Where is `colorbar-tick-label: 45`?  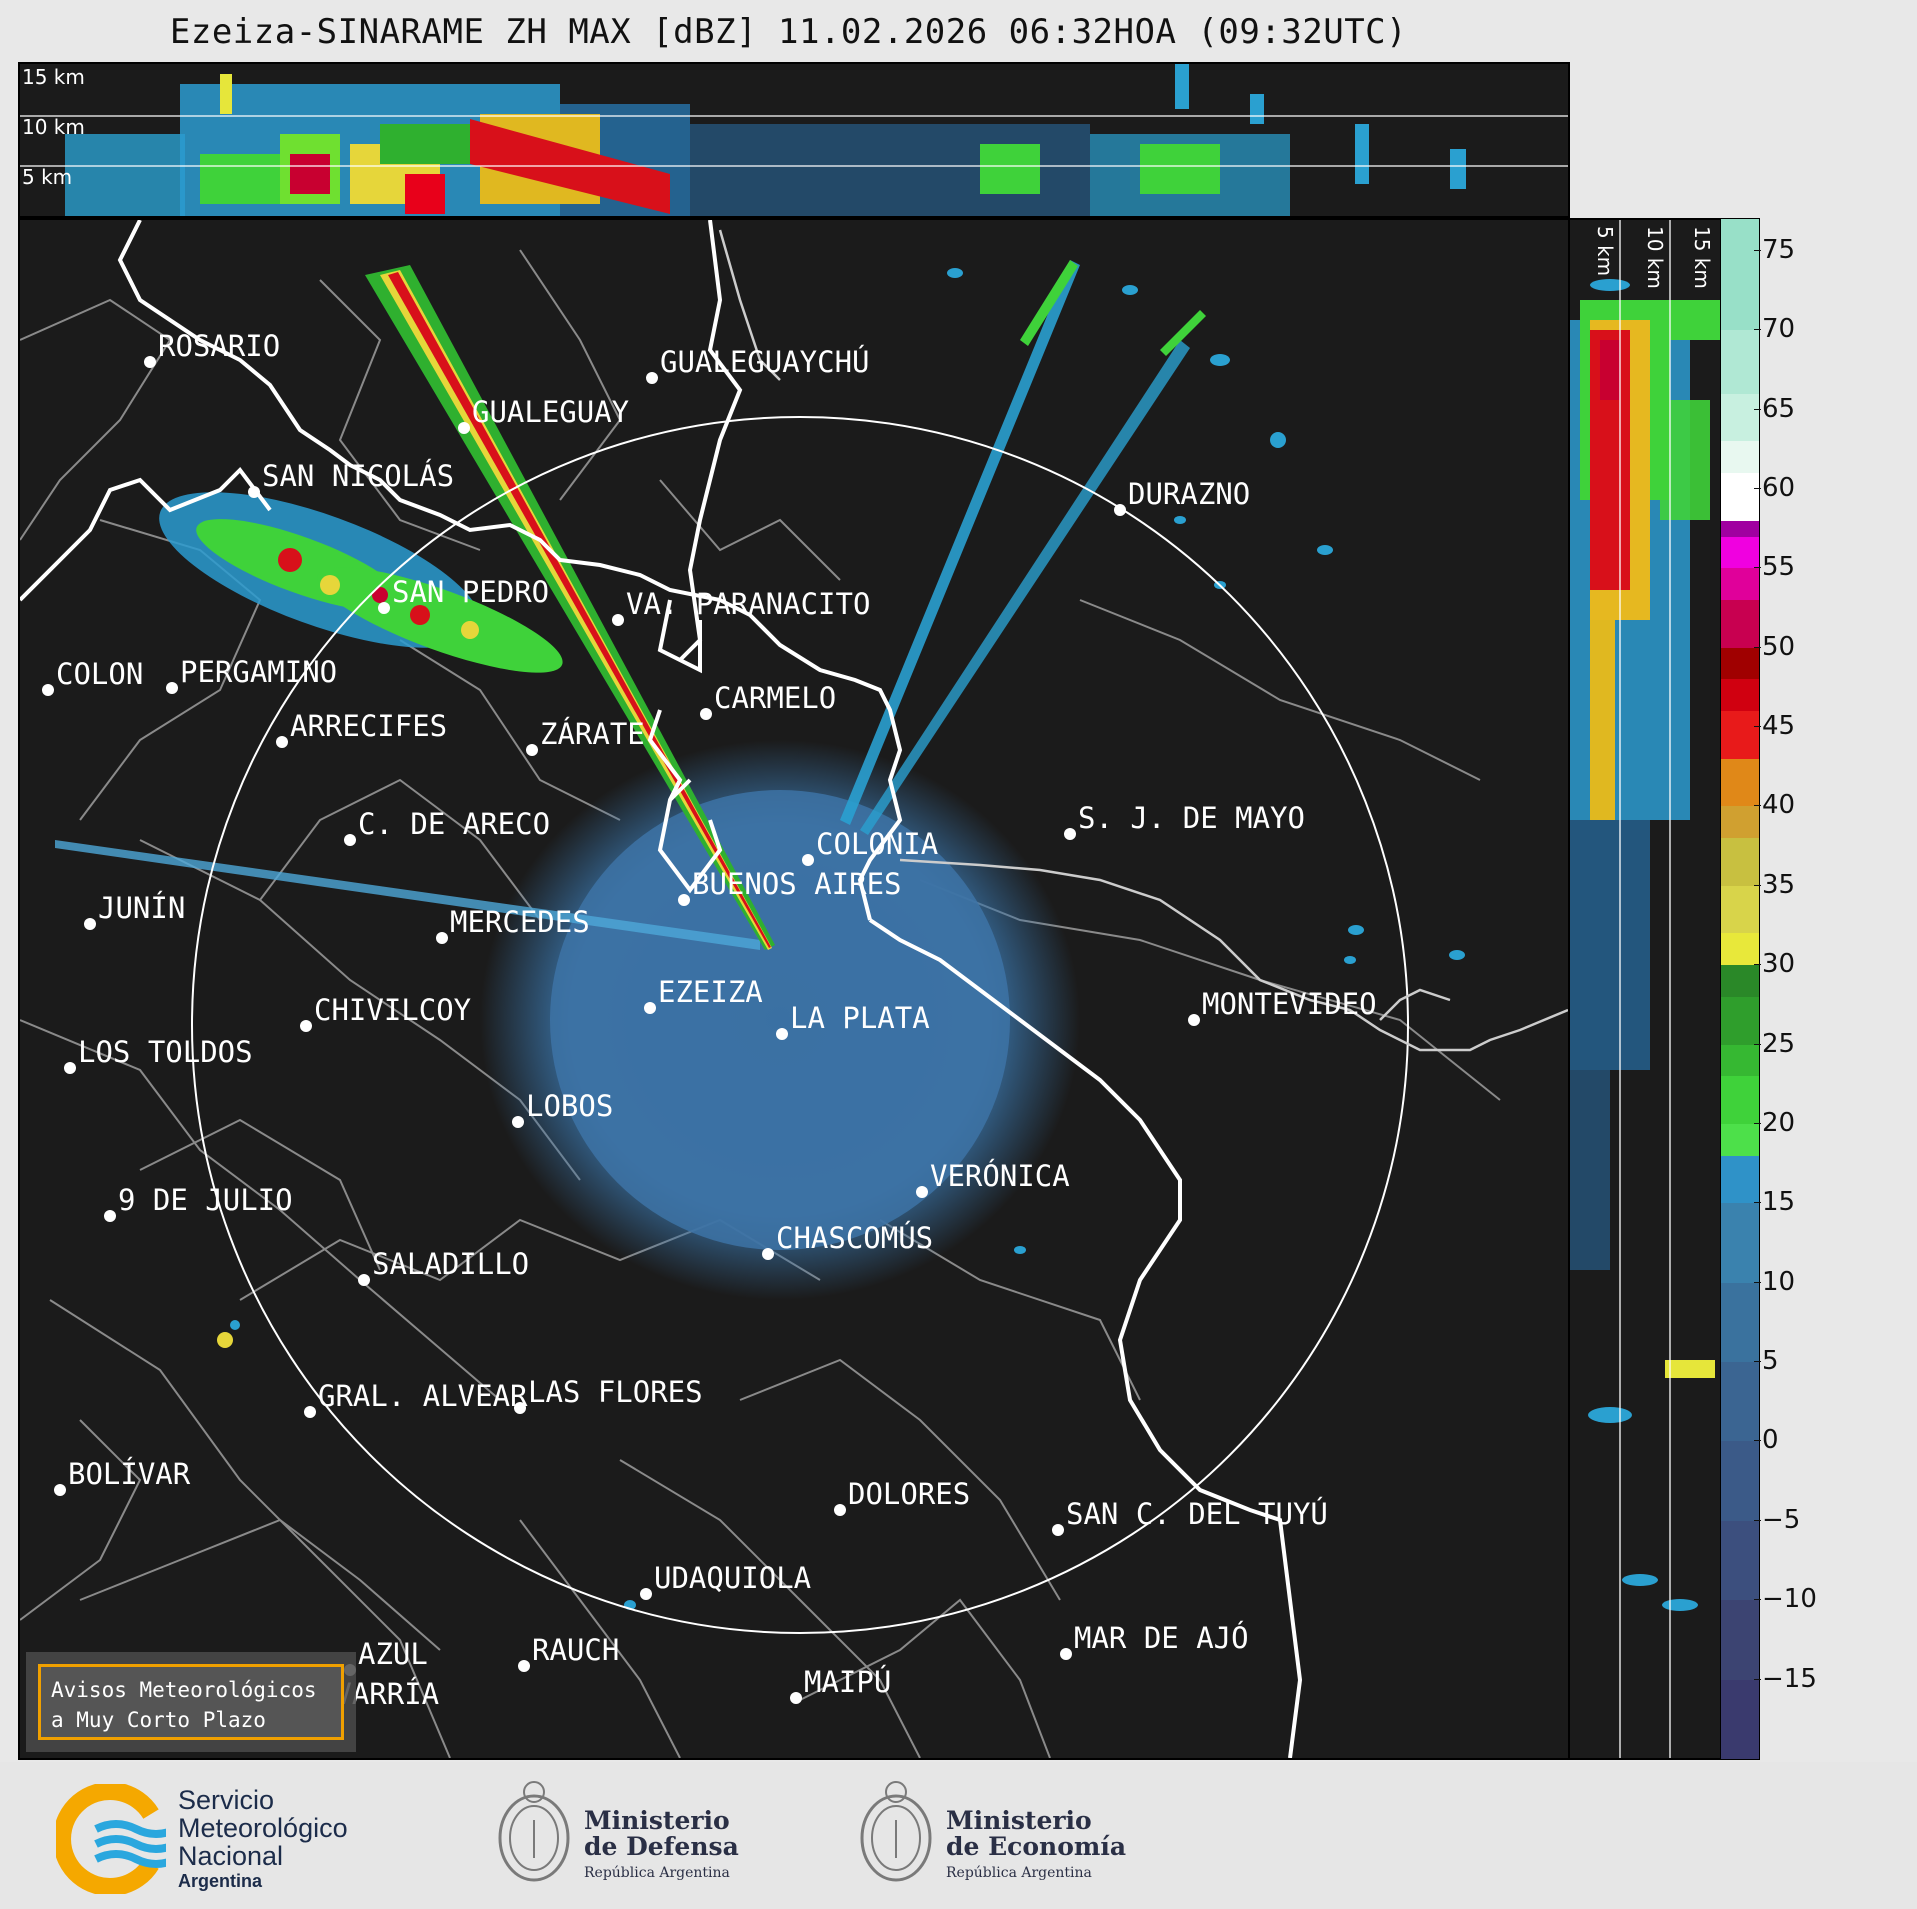
colorbar-tick-label: 45 is located at coordinates (1774, 726).